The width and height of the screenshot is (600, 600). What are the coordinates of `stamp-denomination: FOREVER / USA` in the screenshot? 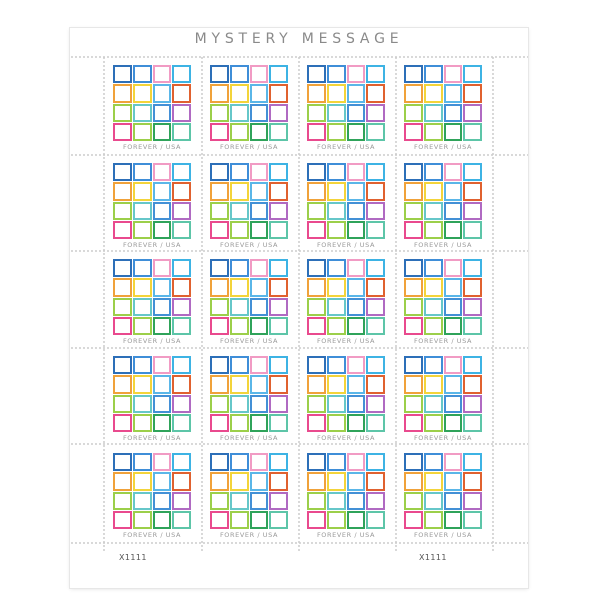 It's located at (346, 147).